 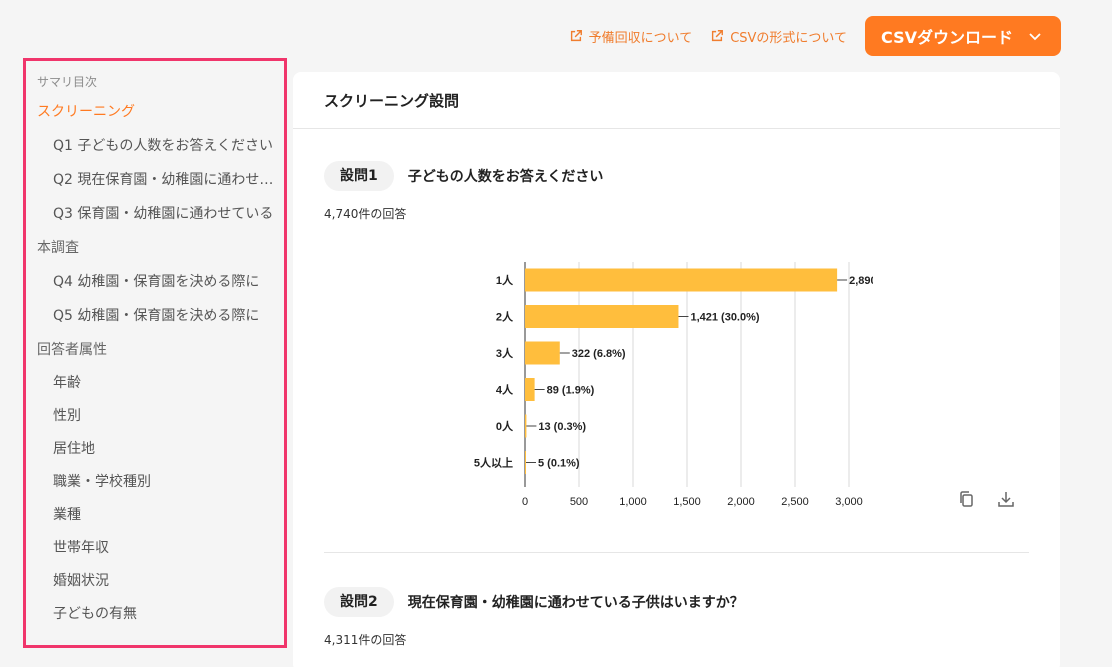 I want to click on chevron-down-icon, so click(x=1035, y=37).